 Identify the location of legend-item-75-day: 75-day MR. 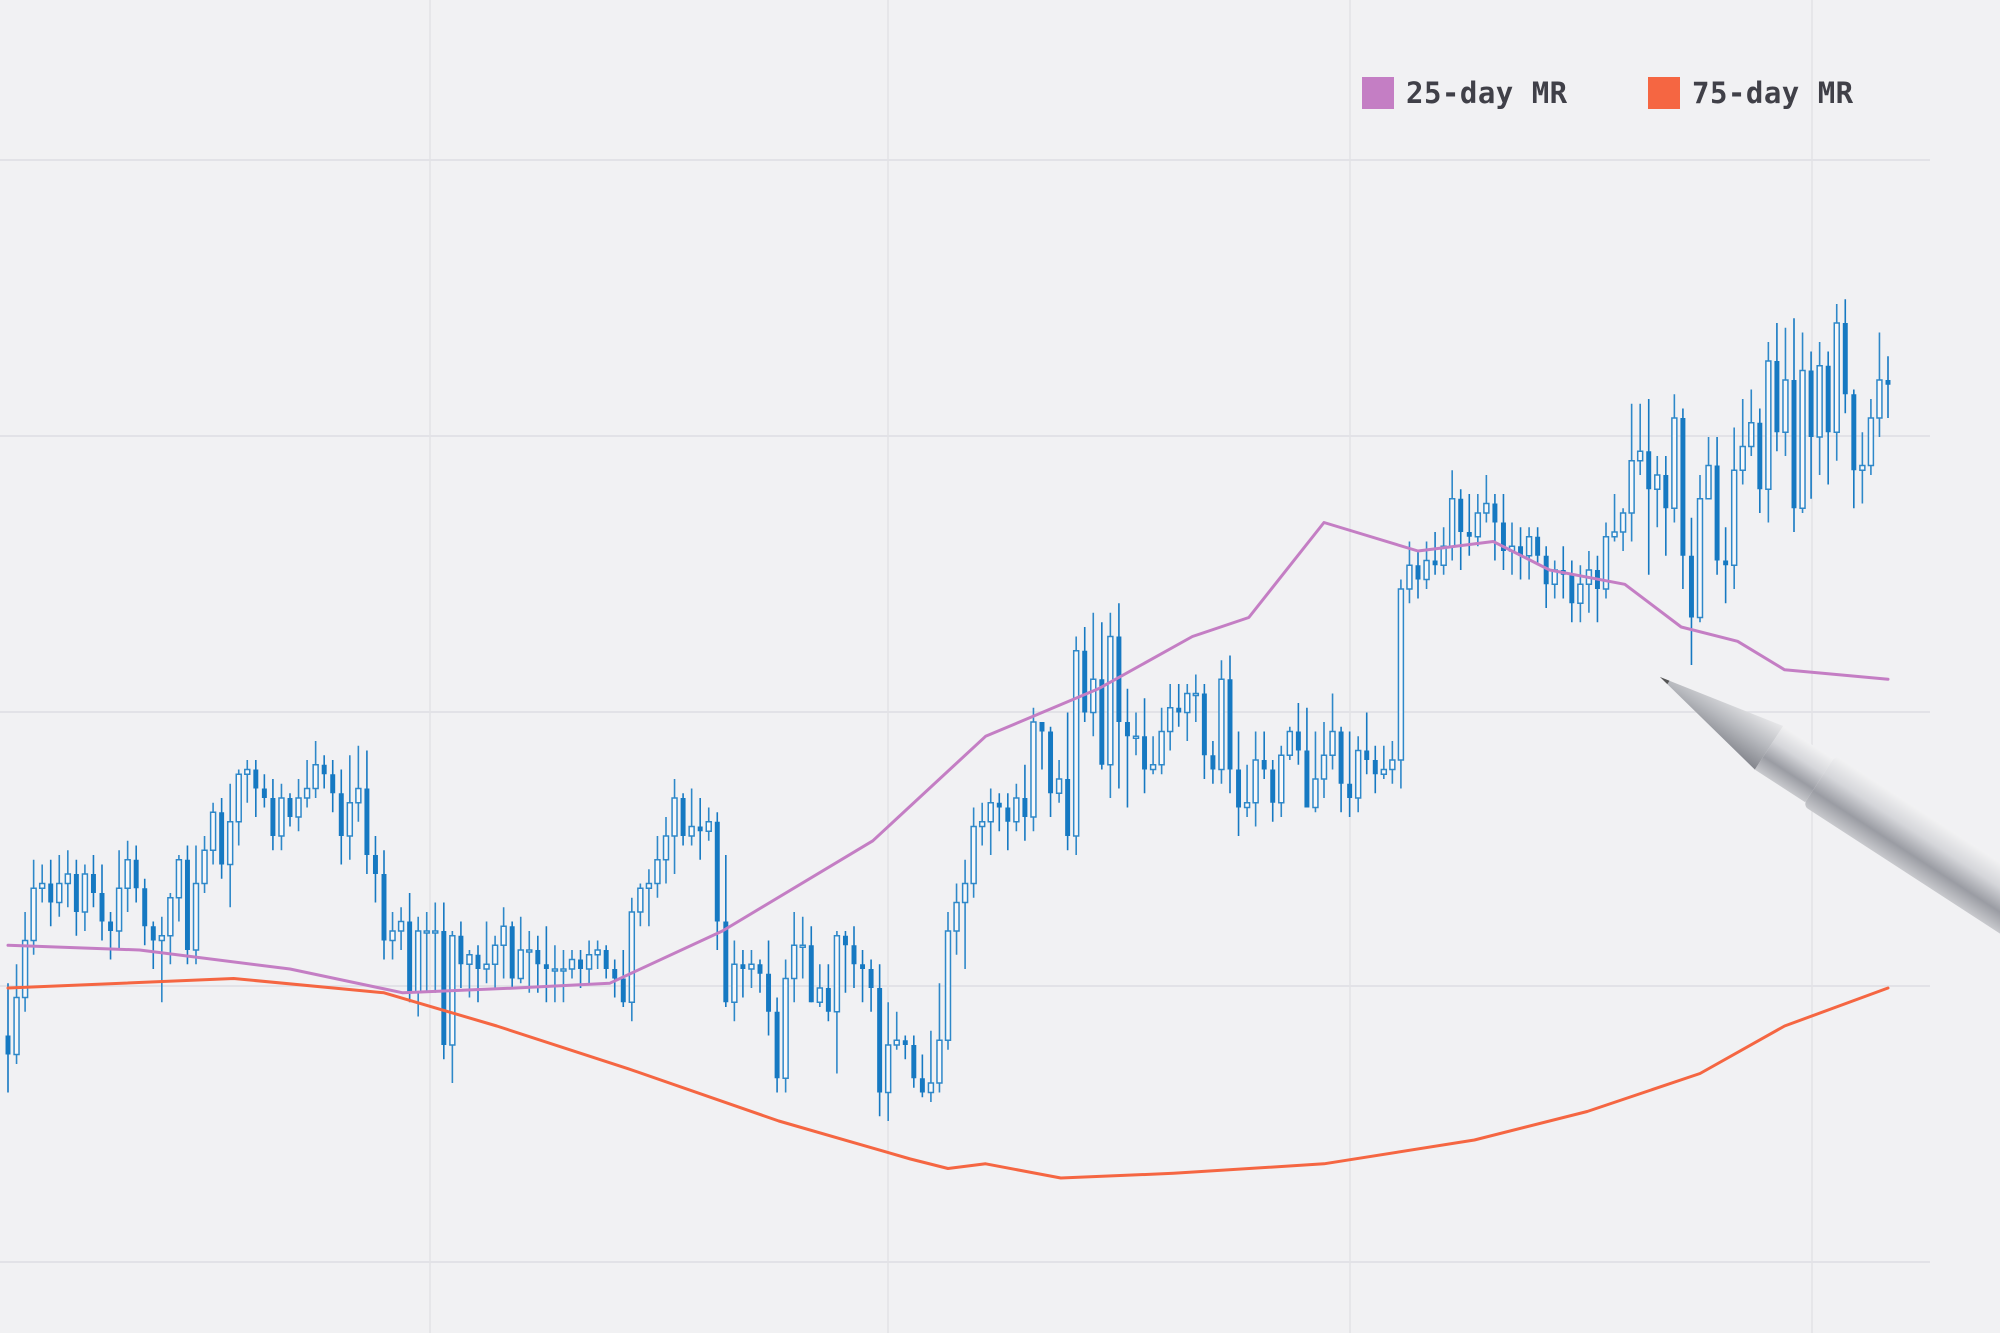
(1751, 93).